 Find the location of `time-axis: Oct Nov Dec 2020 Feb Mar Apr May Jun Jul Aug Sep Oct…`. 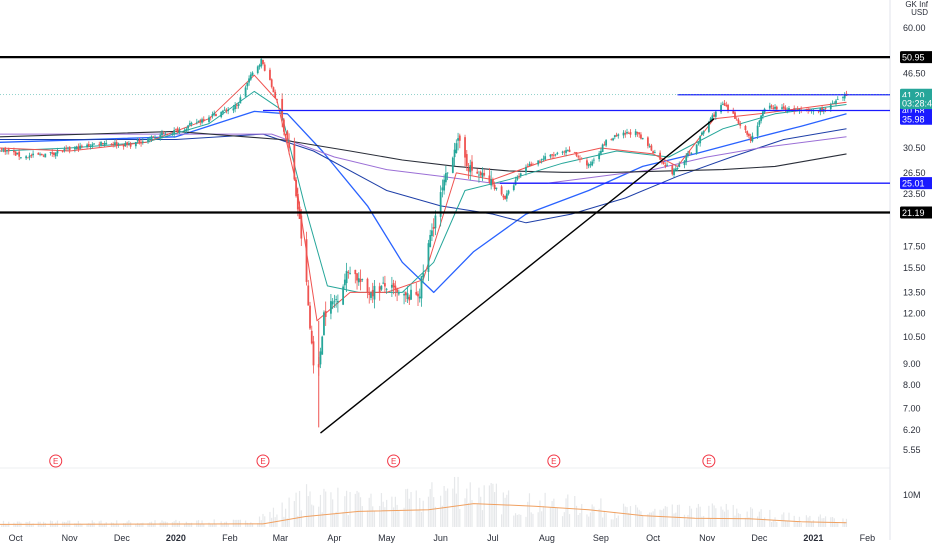

time-axis: Oct Nov Dec 2020 Feb Mar Apr May Jun Jul Aug Sep Oct… is located at coordinates (442, 538).